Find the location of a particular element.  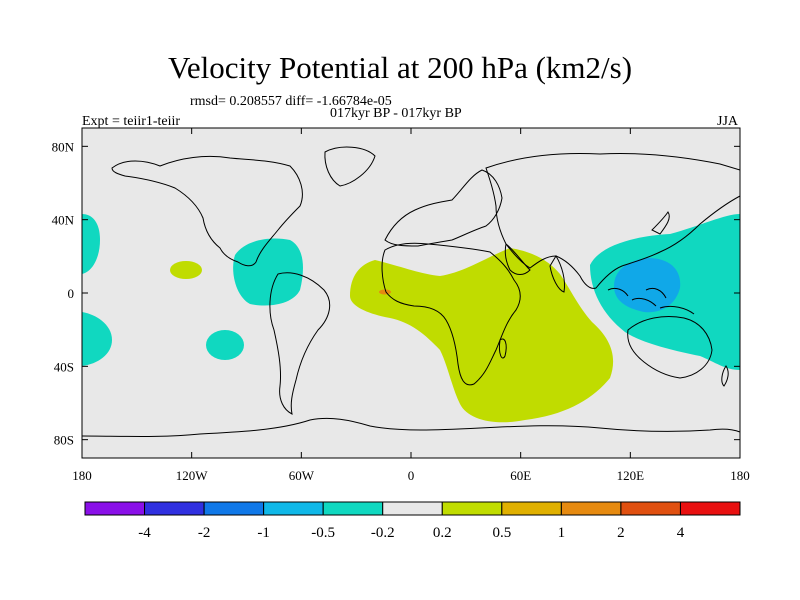

colorbar-label: 1 is located at coordinates (562, 533).